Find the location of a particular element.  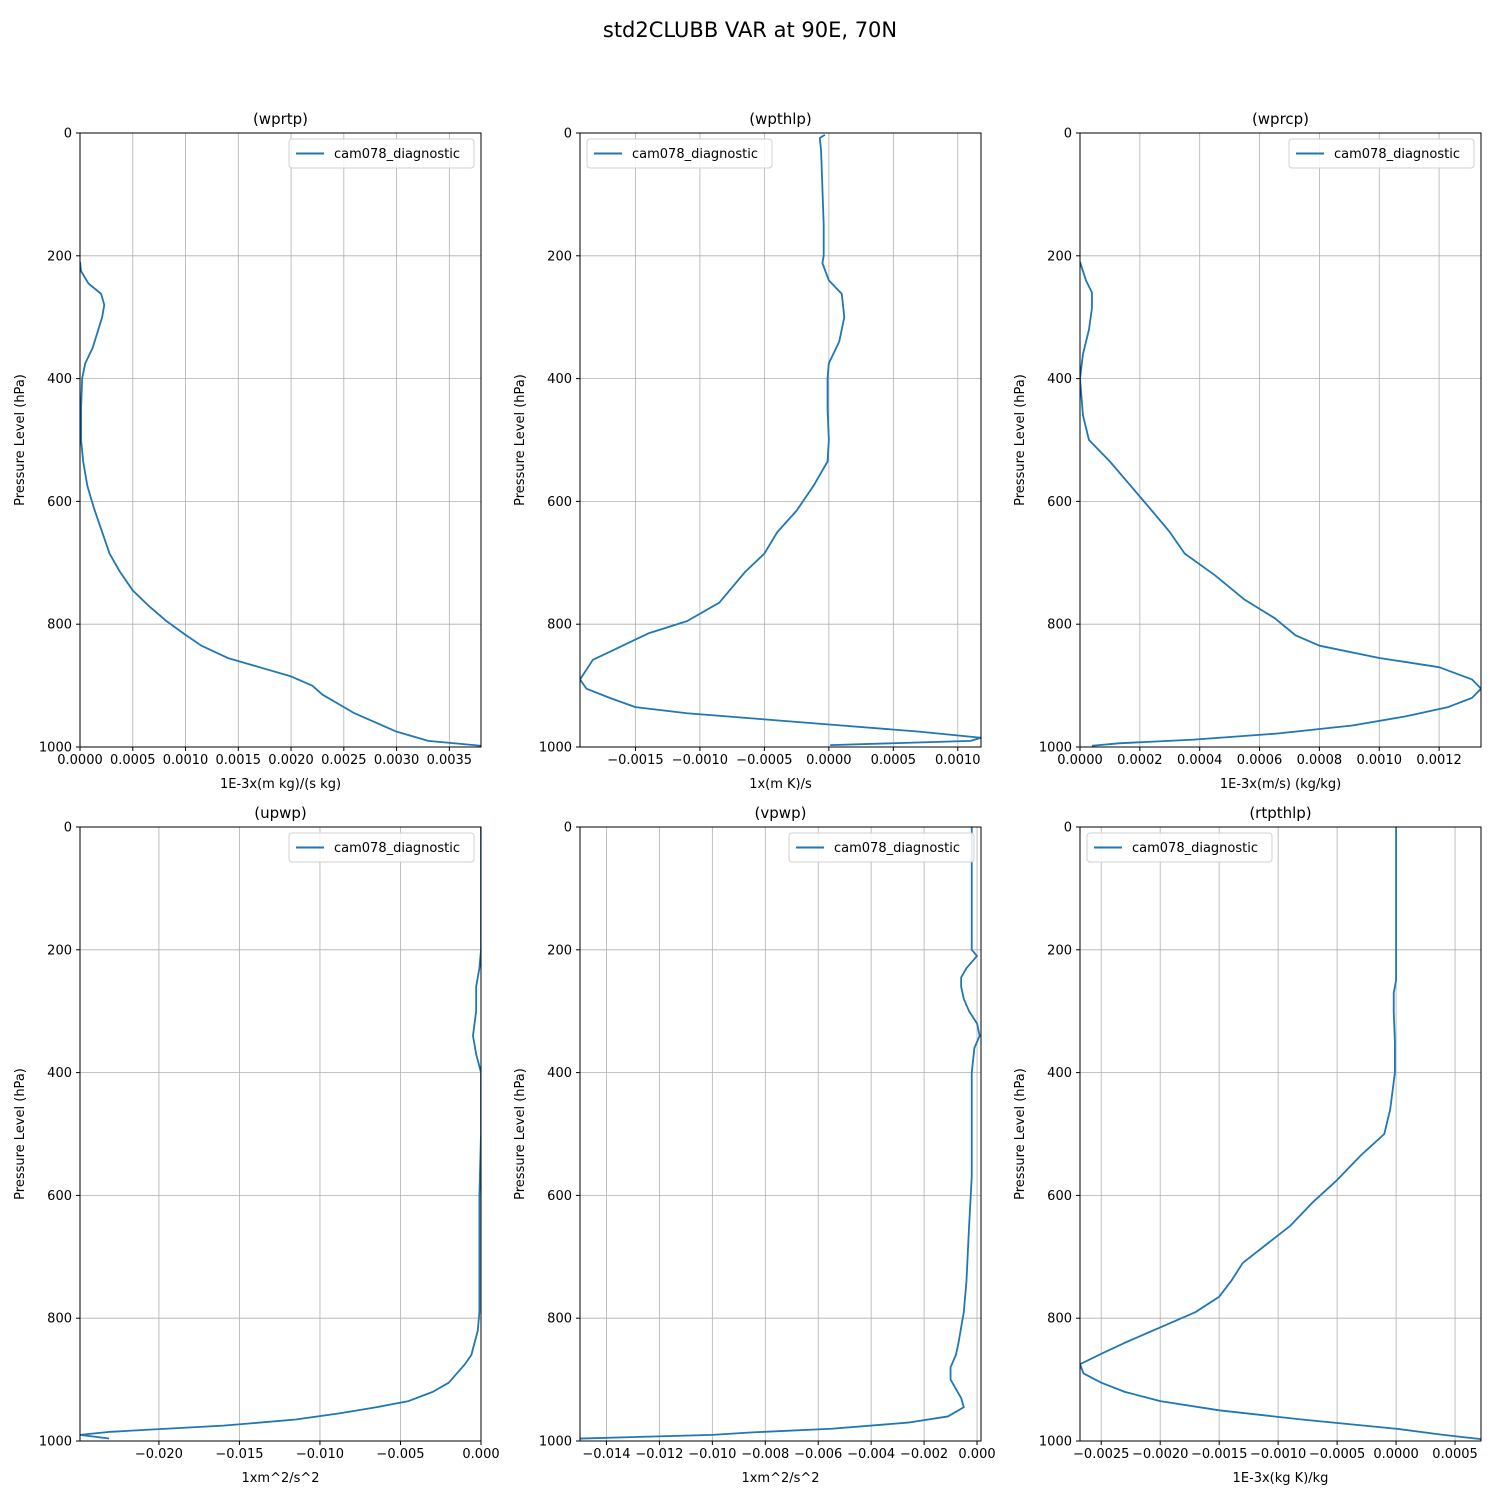

x-tick-label: −0.012 is located at coordinates (659, 1454).